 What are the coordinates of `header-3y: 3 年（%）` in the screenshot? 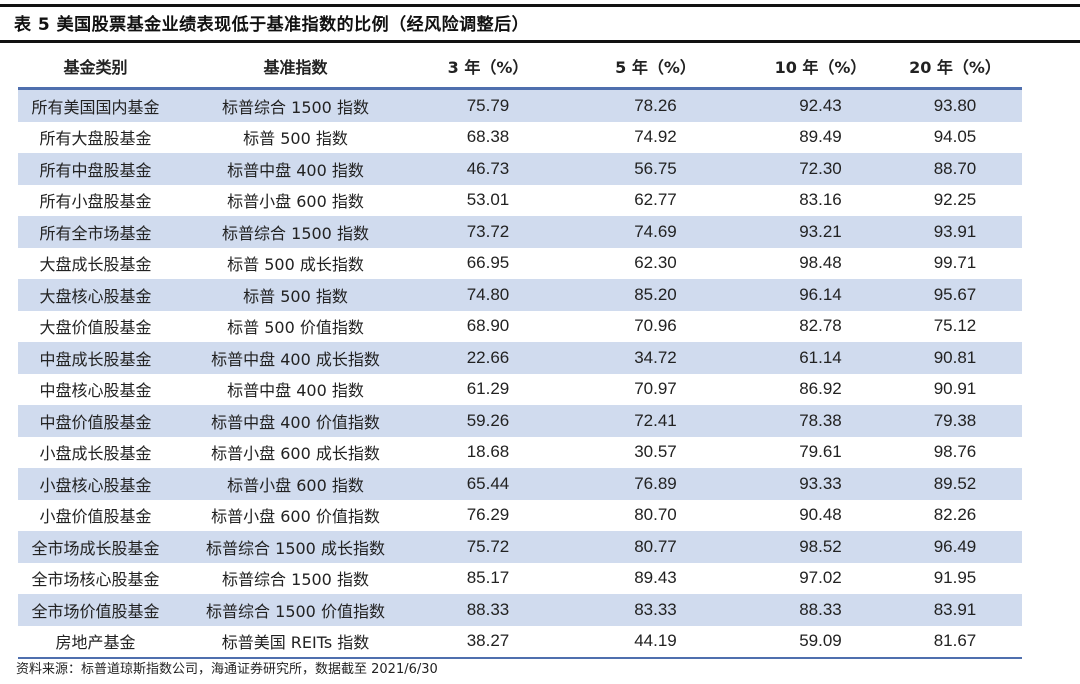 It's located at (488, 67).